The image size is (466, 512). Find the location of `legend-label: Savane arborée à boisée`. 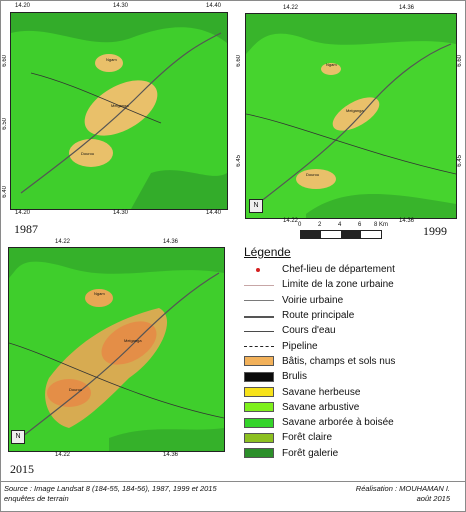

legend-label: Savane arborée à boisée is located at coordinates (338, 423).